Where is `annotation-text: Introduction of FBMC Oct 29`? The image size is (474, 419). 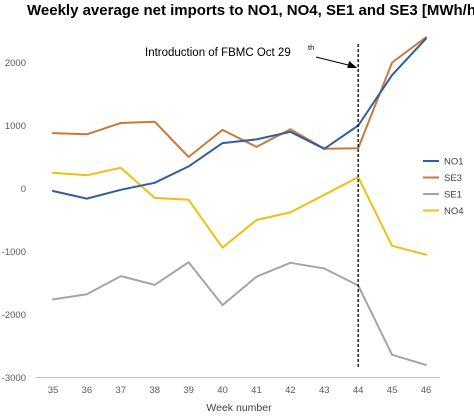 annotation-text: Introduction of FBMC Oct 29 is located at coordinates (218, 53).